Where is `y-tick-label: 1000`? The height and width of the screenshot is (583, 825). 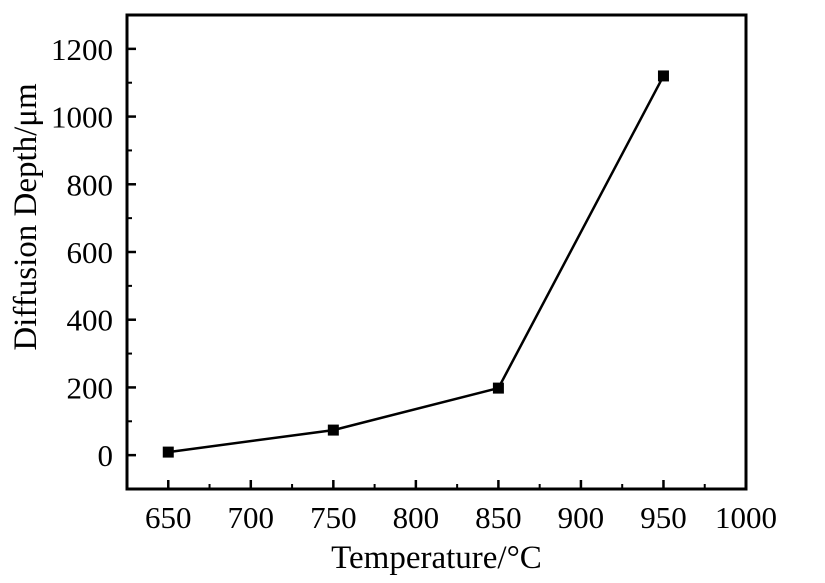
y-tick-label: 1000 is located at coordinates (82, 117).